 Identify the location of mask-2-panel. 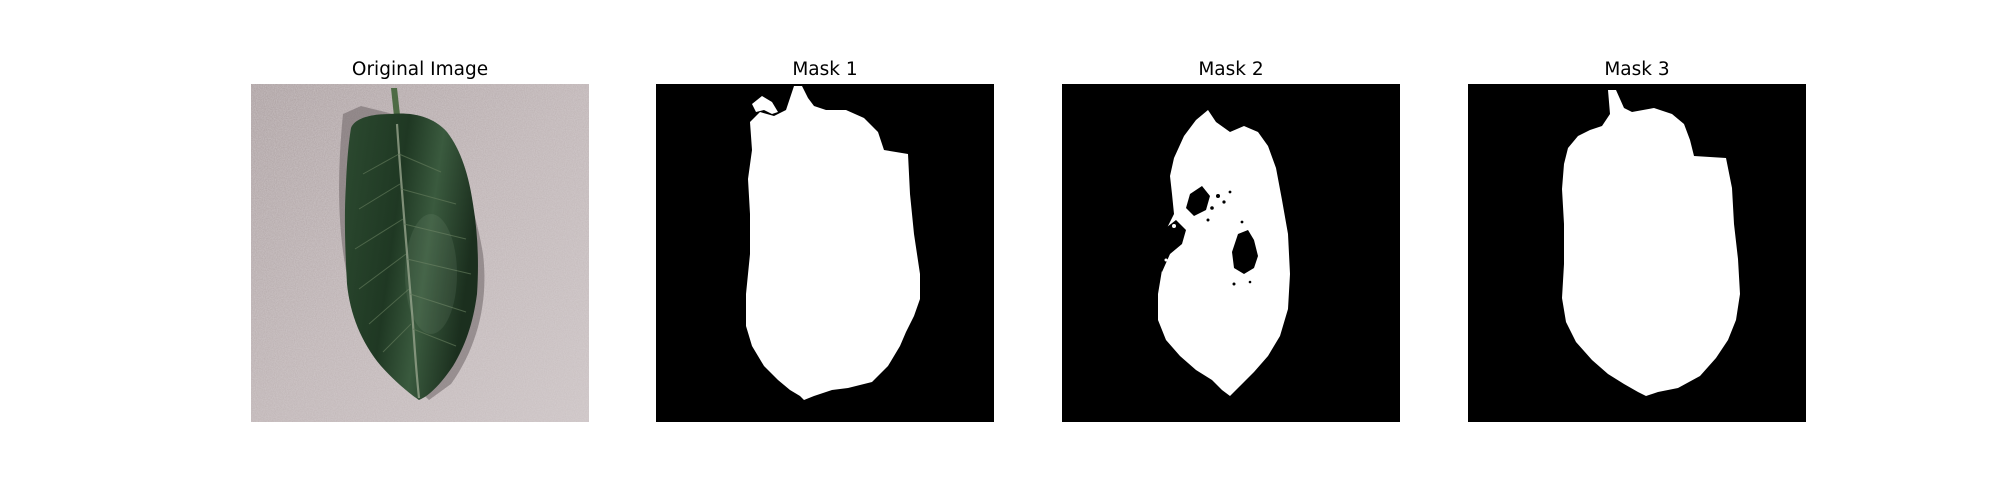
(1231, 253).